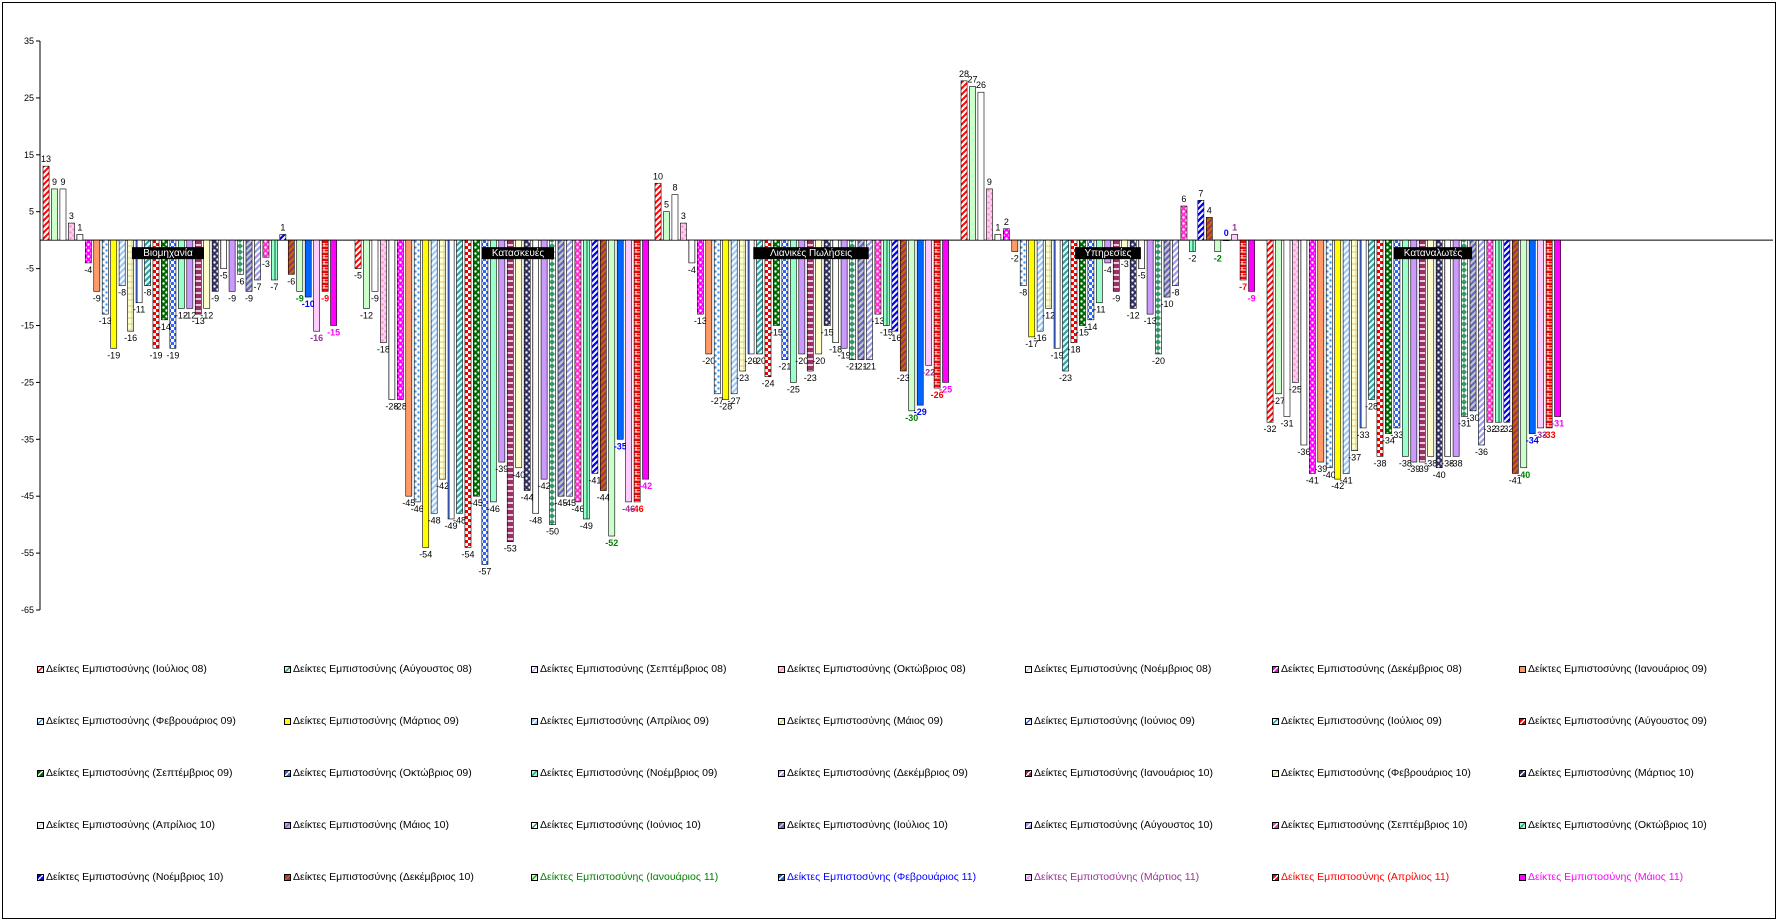  What do you see at coordinates (624, 721) in the screenshot?
I see `legend-label: Δείκτες Εμπιστοσύνης (Απρίλιος 09)` at bounding box center [624, 721].